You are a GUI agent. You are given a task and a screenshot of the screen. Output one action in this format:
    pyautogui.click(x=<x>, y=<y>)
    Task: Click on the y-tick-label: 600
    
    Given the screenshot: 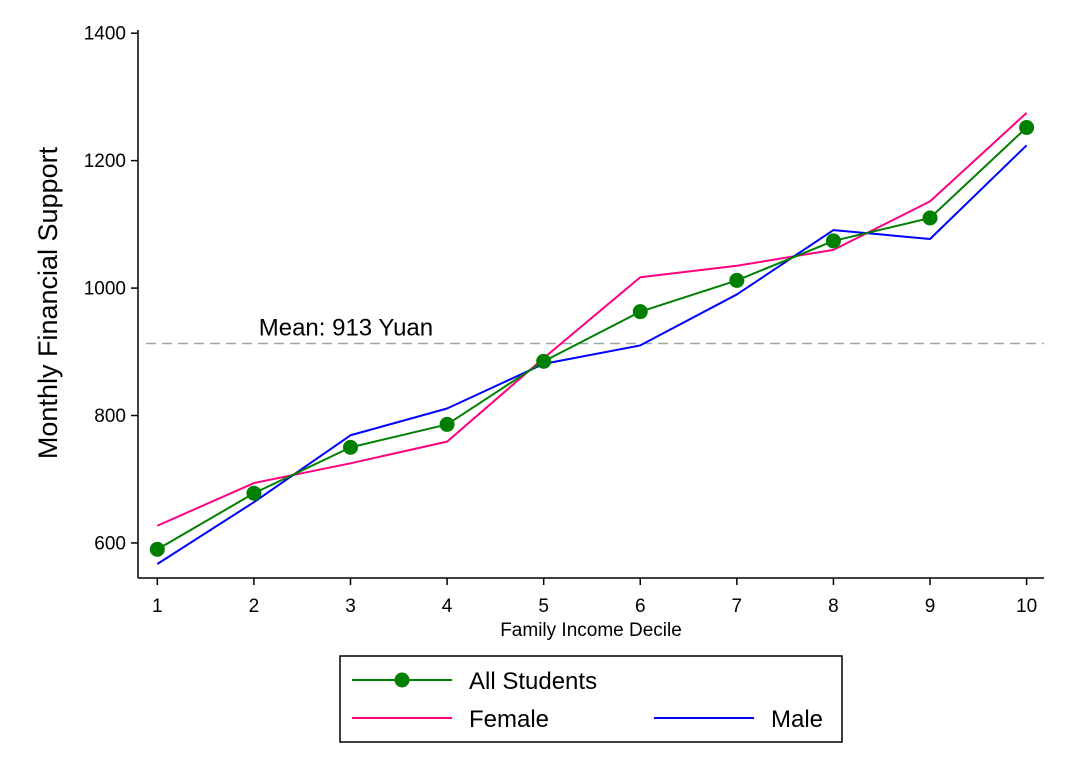 What is the action you would take?
    pyautogui.click(x=110, y=543)
    